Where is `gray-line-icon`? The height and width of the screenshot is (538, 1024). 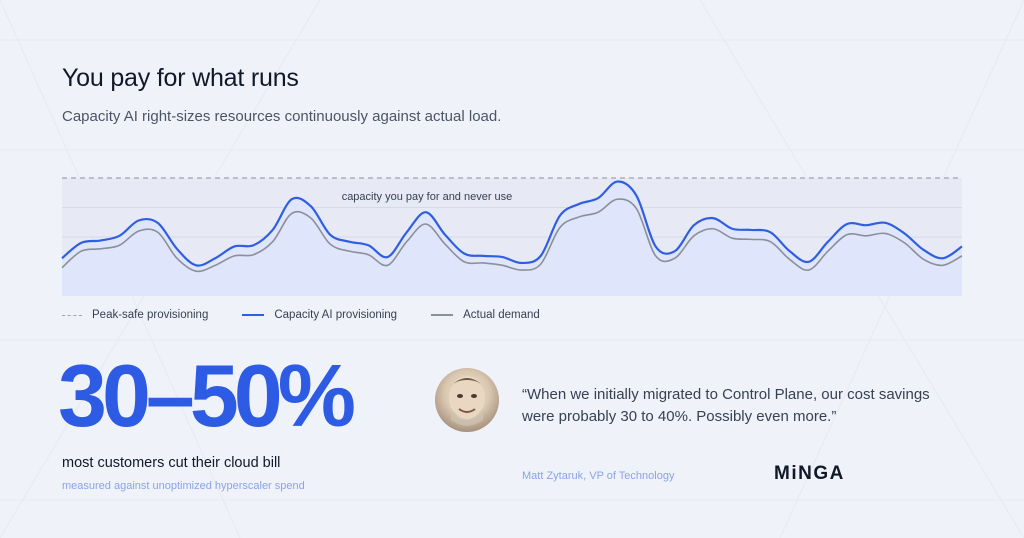
gray-line-icon is located at coordinates (442, 315).